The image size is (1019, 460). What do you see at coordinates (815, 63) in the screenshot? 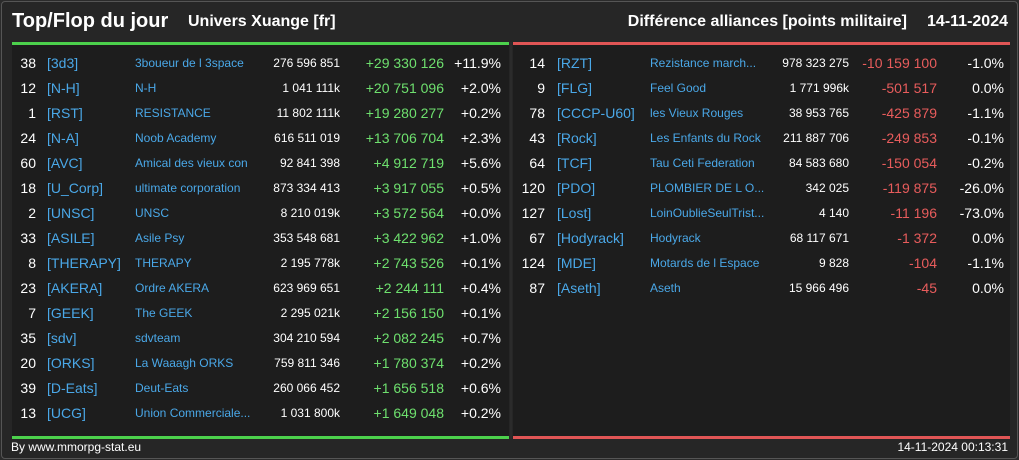
I see `alliance-points: 978 323 275` at bounding box center [815, 63].